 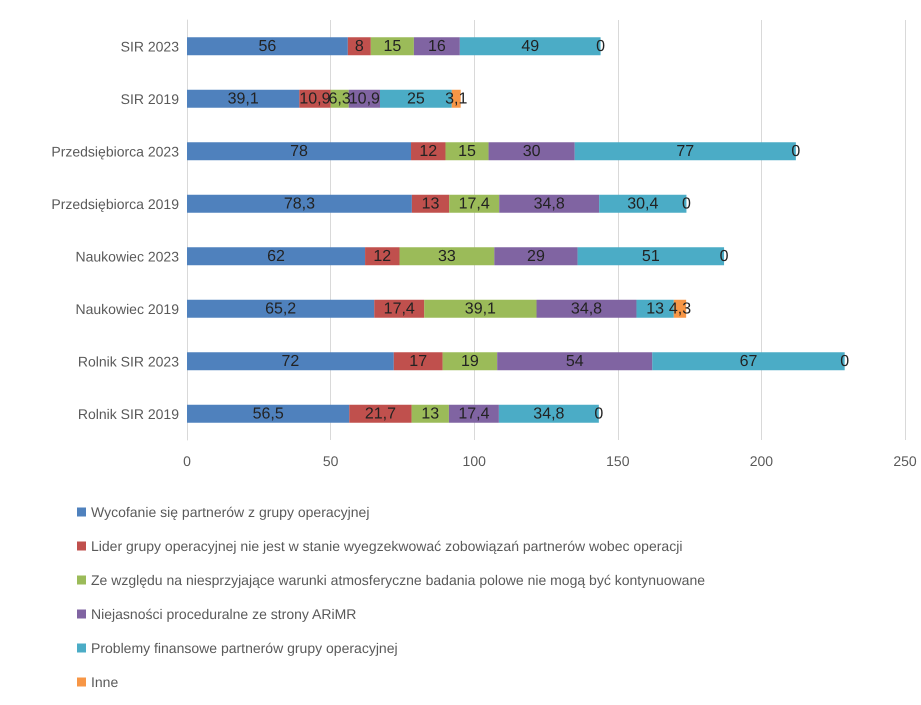 What do you see at coordinates (244, 648) in the screenshot?
I see `legend-label: Problemy finansowe partnerów grupy operacyjnej` at bounding box center [244, 648].